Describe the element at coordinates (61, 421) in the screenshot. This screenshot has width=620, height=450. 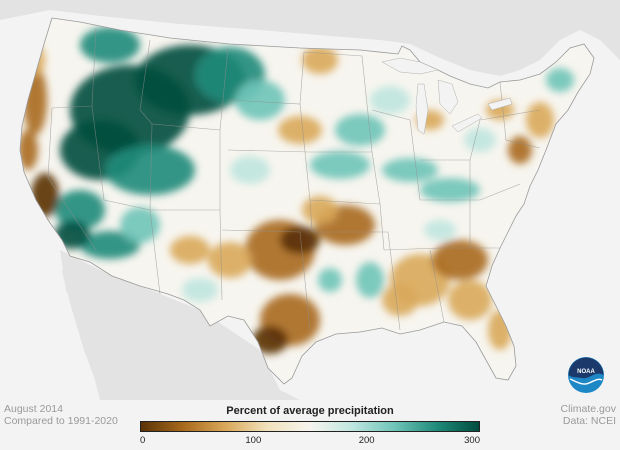
I see `baseline-label: Compared to 1991-2020` at that location.